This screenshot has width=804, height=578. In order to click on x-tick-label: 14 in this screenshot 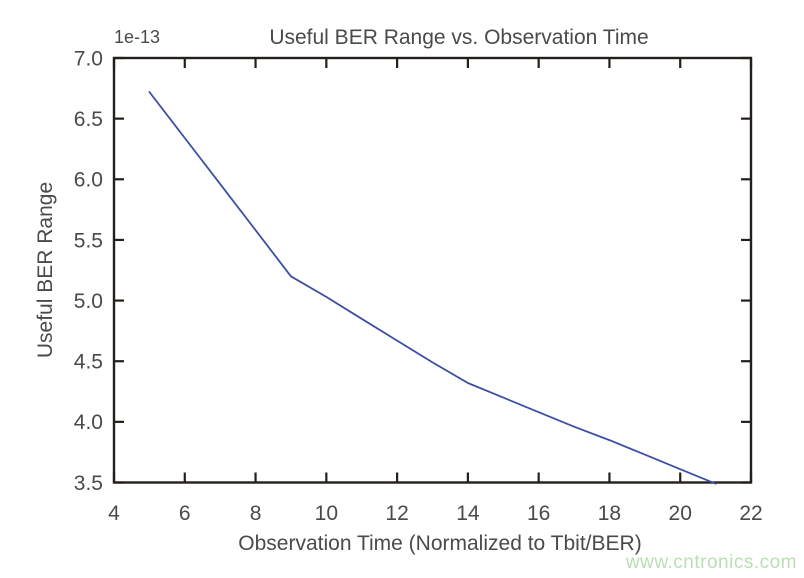, I will do `click(468, 513)`.